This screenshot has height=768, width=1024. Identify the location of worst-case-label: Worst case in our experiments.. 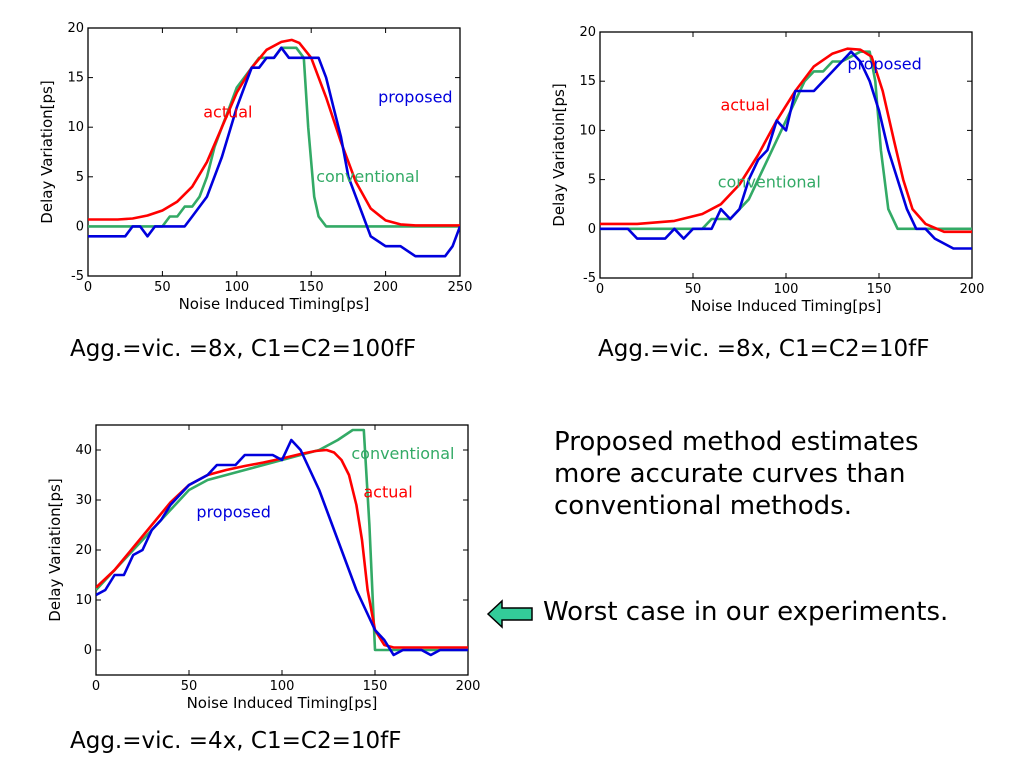
(746, 612).